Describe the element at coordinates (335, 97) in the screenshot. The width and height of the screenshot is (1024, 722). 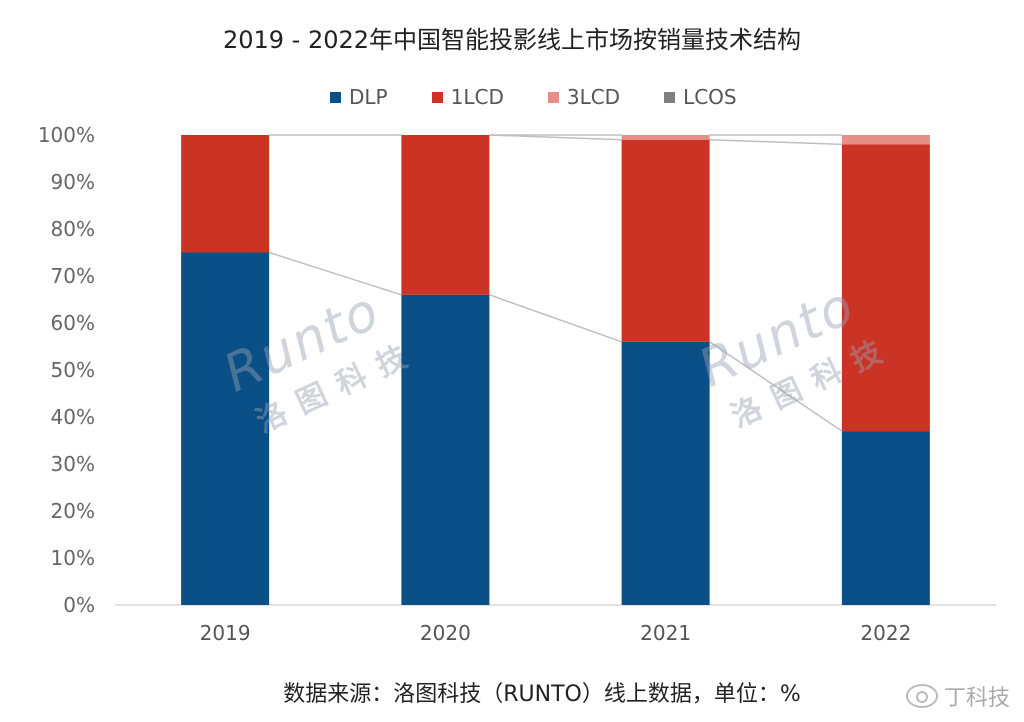
I see `legend-swatch-dlp` at that location.